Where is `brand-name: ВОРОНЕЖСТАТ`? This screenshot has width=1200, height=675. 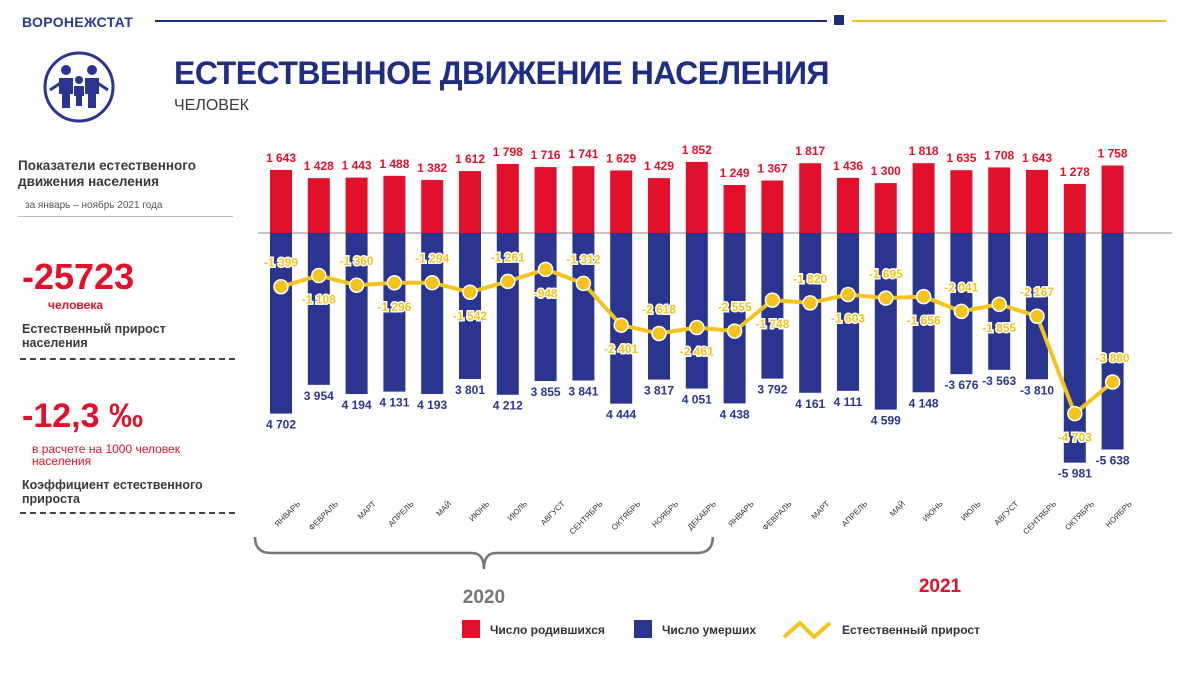 brand-name: ВОРОНЕЖСТАТ is located at coordinates (78, 22).